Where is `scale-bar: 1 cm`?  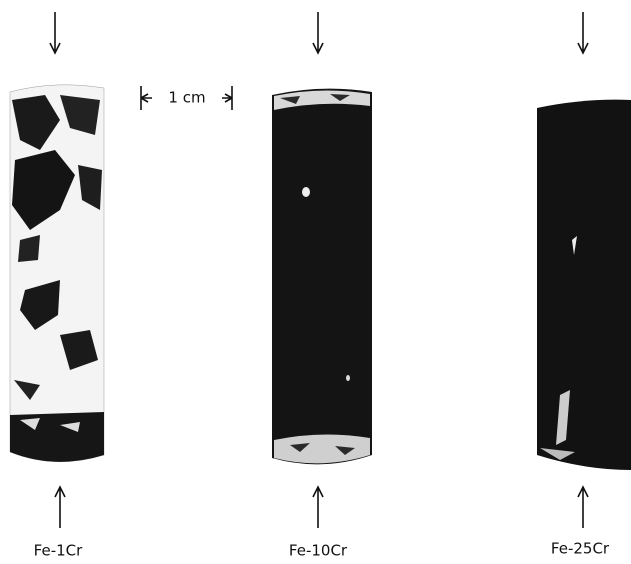
scale-bar: 1 cm is located at coordinates (186, 98).